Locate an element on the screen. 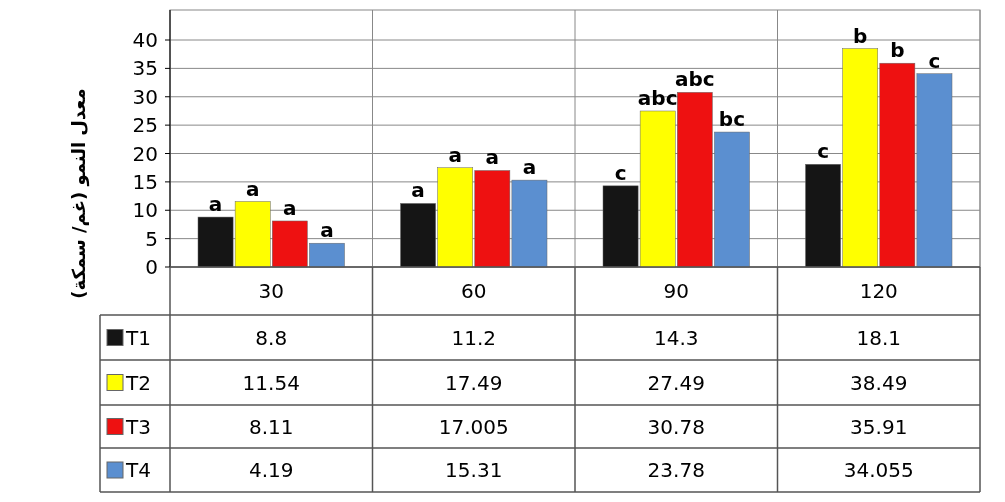 Image resolution: width=1005 pixels, height=502 pixels. y-tick-label: 30 is located at coordinates (145, 96).